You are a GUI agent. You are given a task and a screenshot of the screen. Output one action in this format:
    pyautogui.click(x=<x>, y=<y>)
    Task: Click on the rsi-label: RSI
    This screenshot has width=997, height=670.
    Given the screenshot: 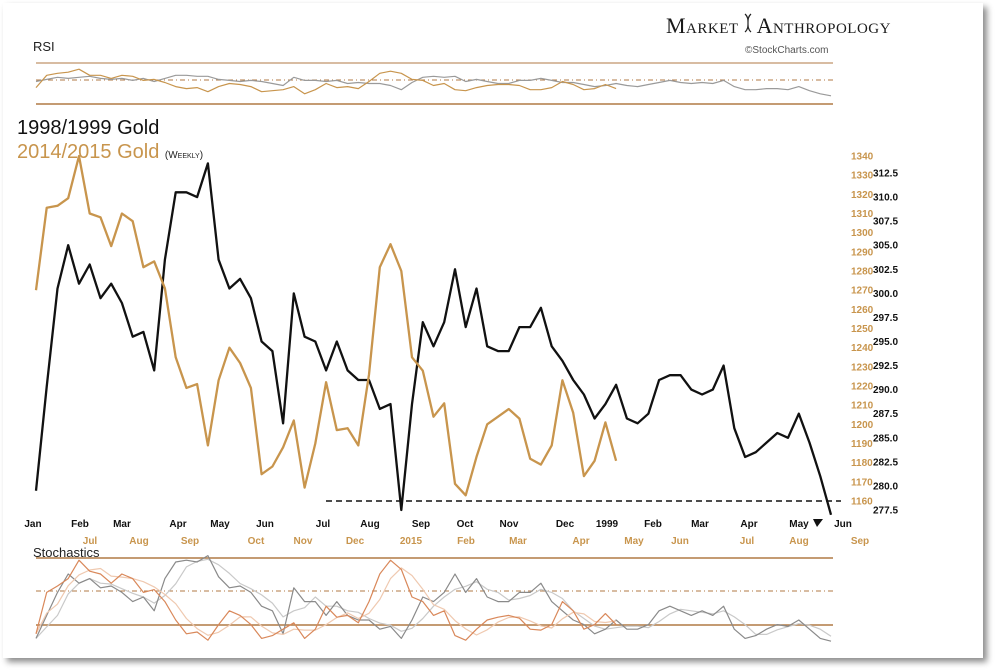 What is the action you would take?
    pyautogui.click(x=44, y=46)
    